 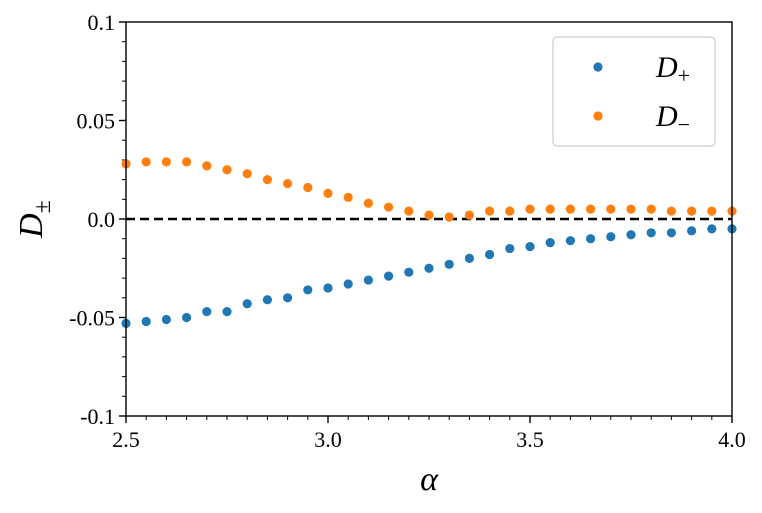 What do you see at coordinates (126, 439) in the screenshot?
I see `x-tick-label: 2.5` at bounding box center [126, 439].